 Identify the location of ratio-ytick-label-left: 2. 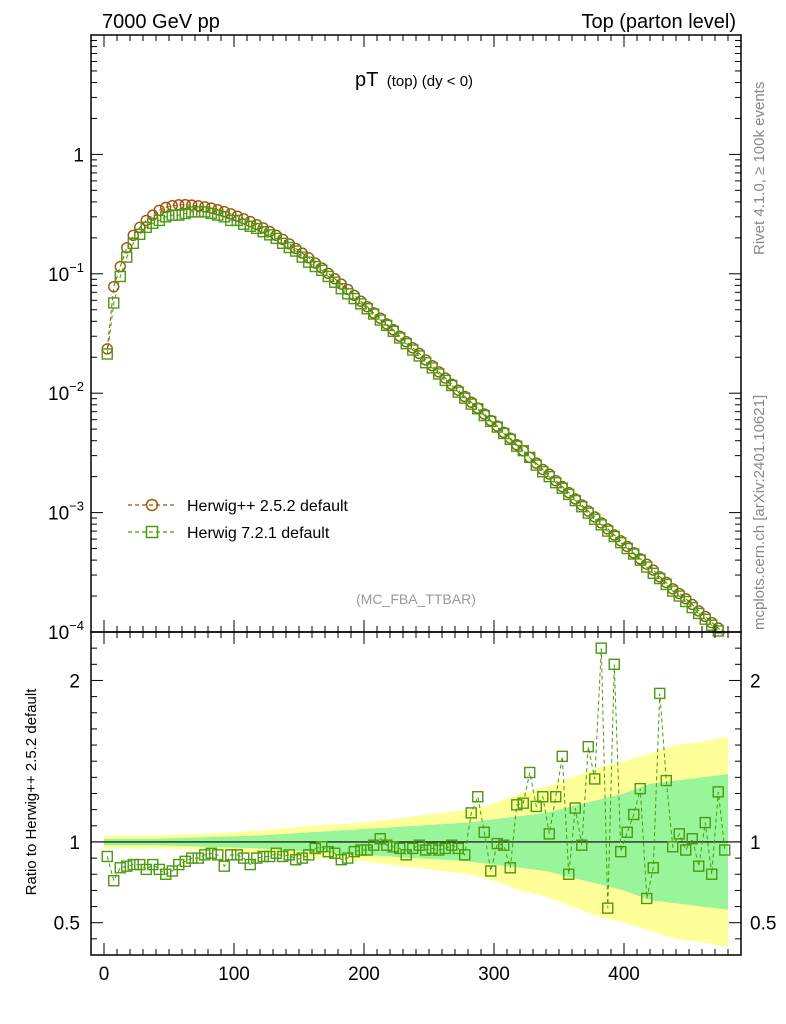
(74, 681).